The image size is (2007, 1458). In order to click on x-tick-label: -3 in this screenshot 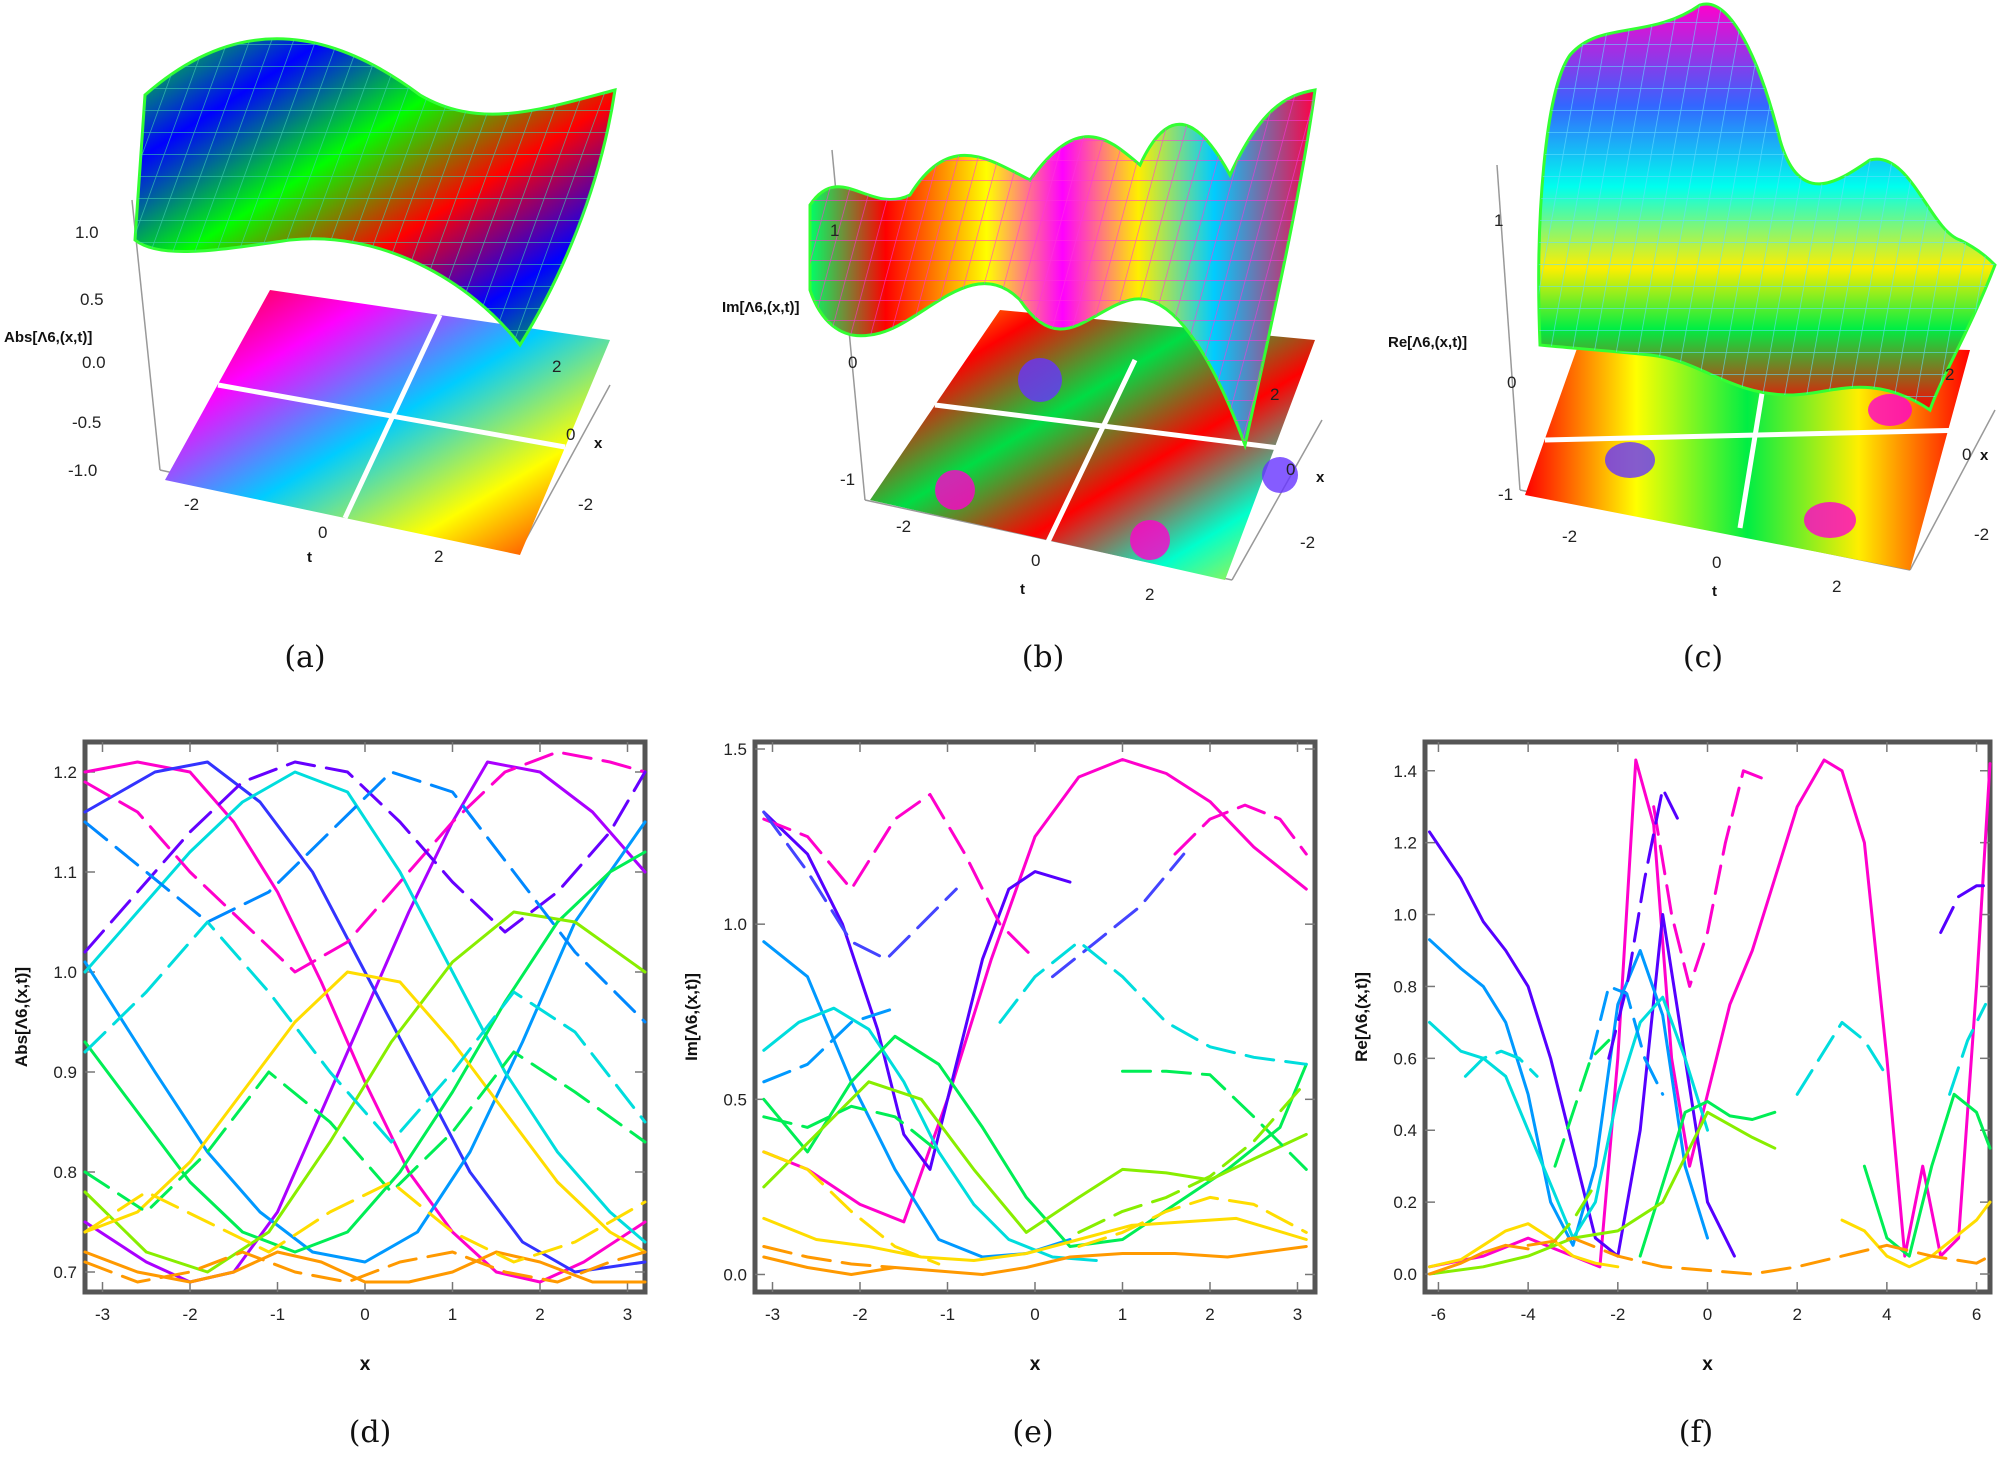, I will do `click(772, 1314)`.